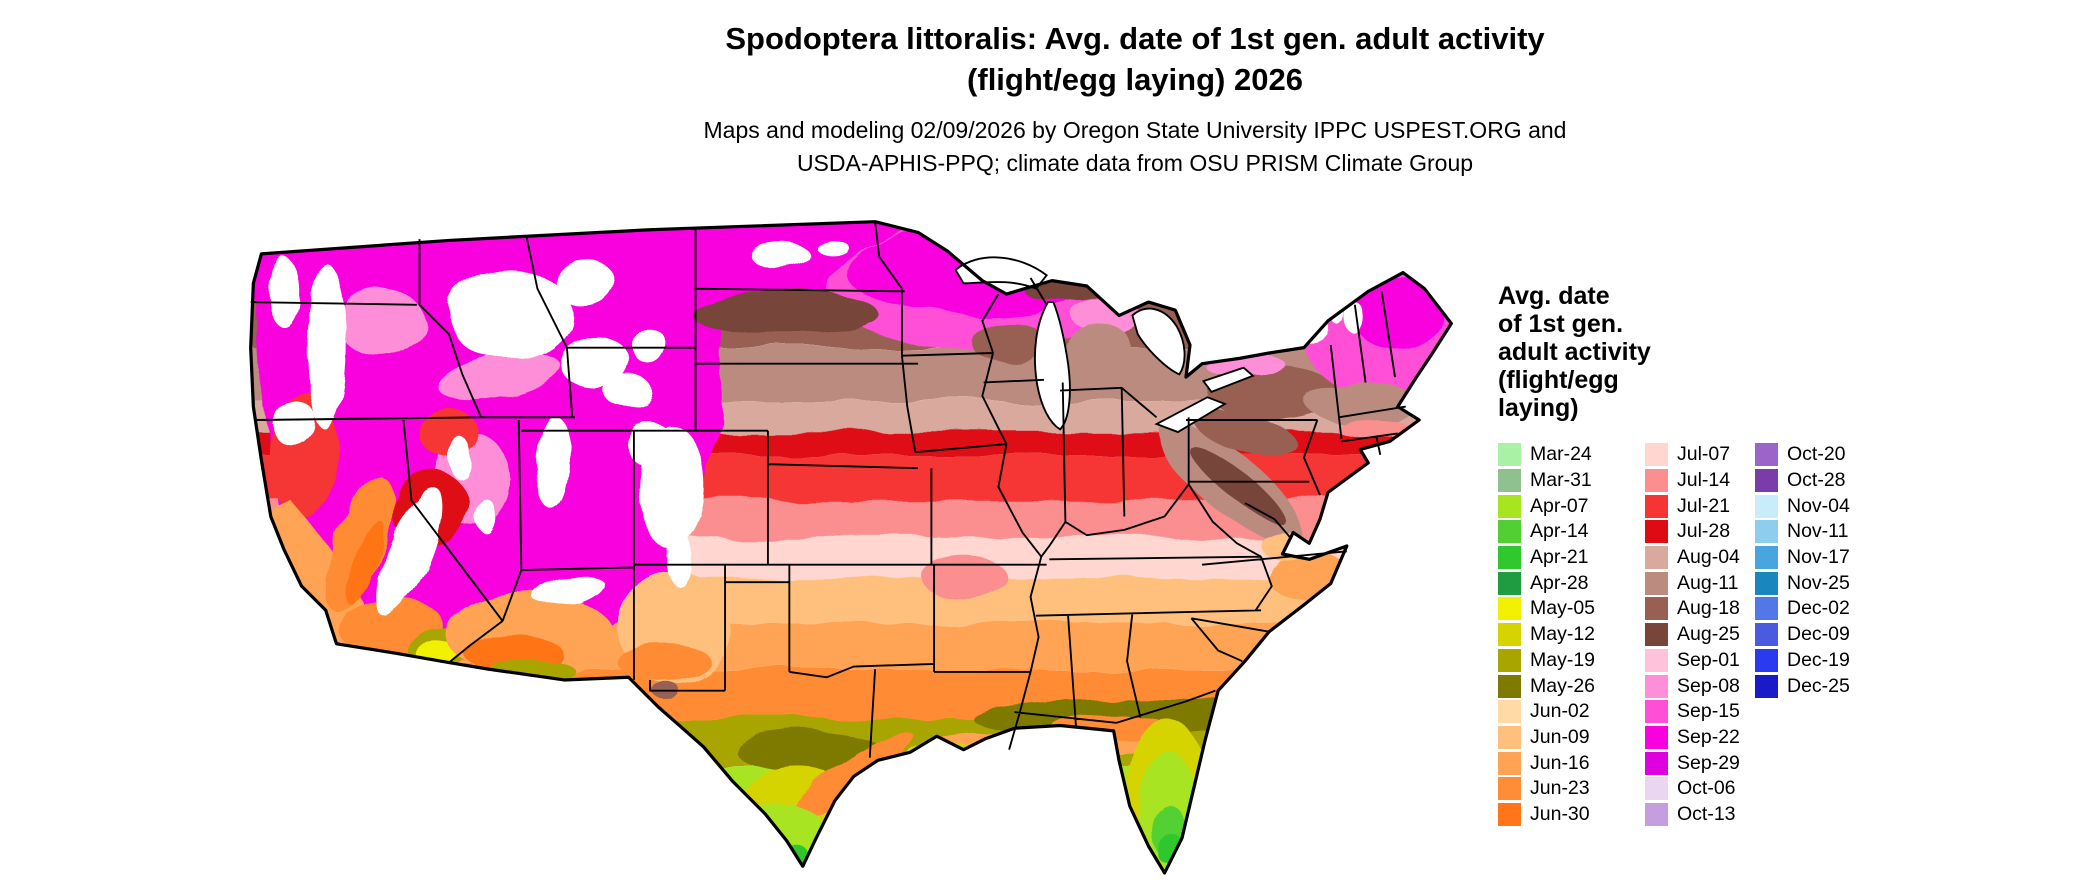  What do you see at coordinates (1560, 813) in the screenshot?
I see `legend-label: Jun-30` at bounding box center [1560, 813].